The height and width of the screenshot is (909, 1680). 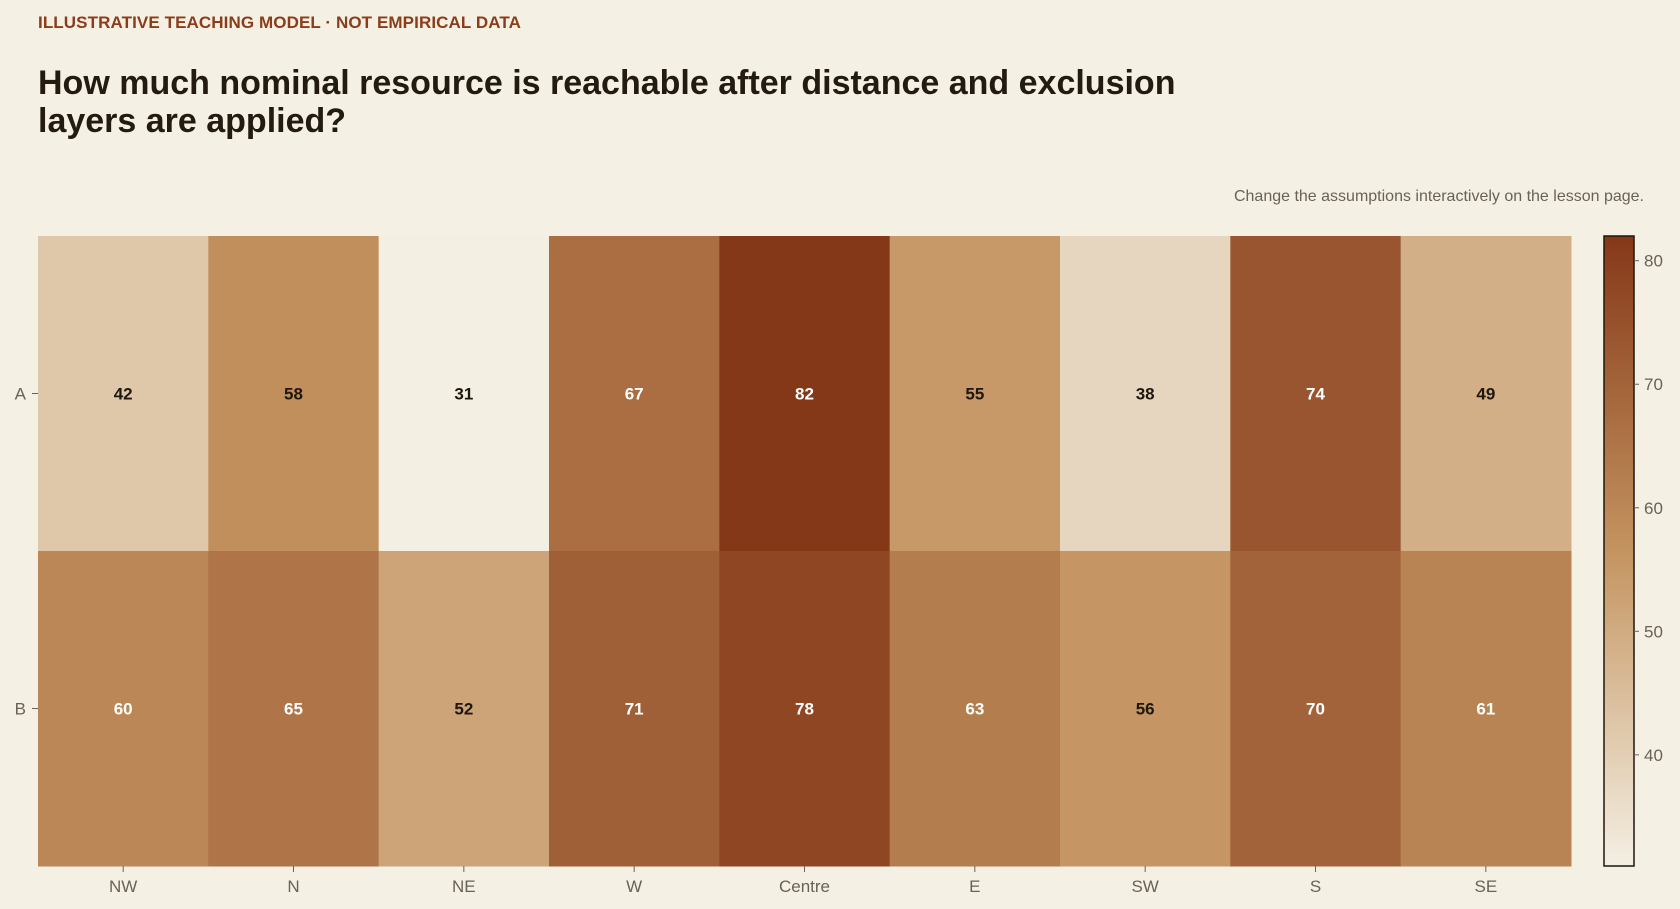 I want to click on cell-value-label: 55, so click(x=974, y=394).